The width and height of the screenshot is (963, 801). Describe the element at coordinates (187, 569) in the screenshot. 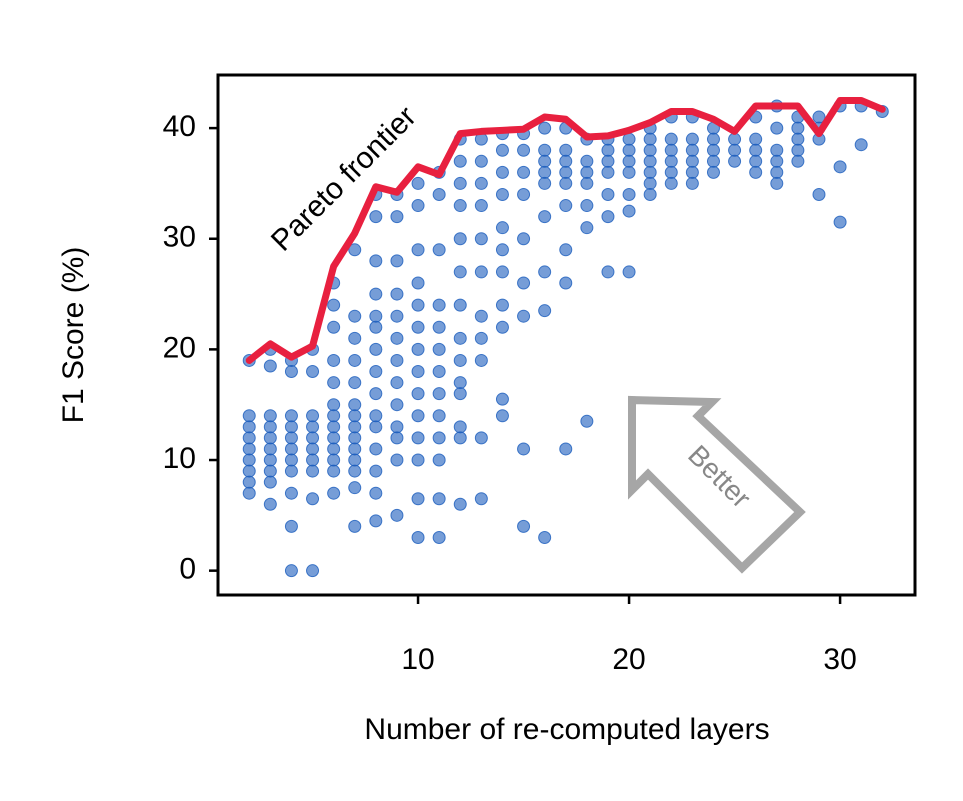

I see `y-tick-label: 0` at that location.